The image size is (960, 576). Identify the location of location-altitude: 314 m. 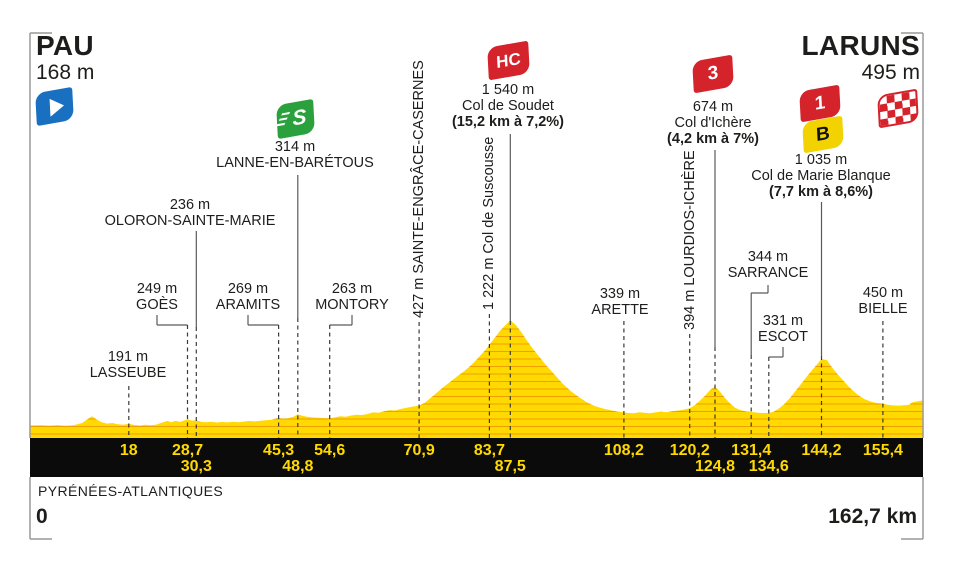
(295, 147).